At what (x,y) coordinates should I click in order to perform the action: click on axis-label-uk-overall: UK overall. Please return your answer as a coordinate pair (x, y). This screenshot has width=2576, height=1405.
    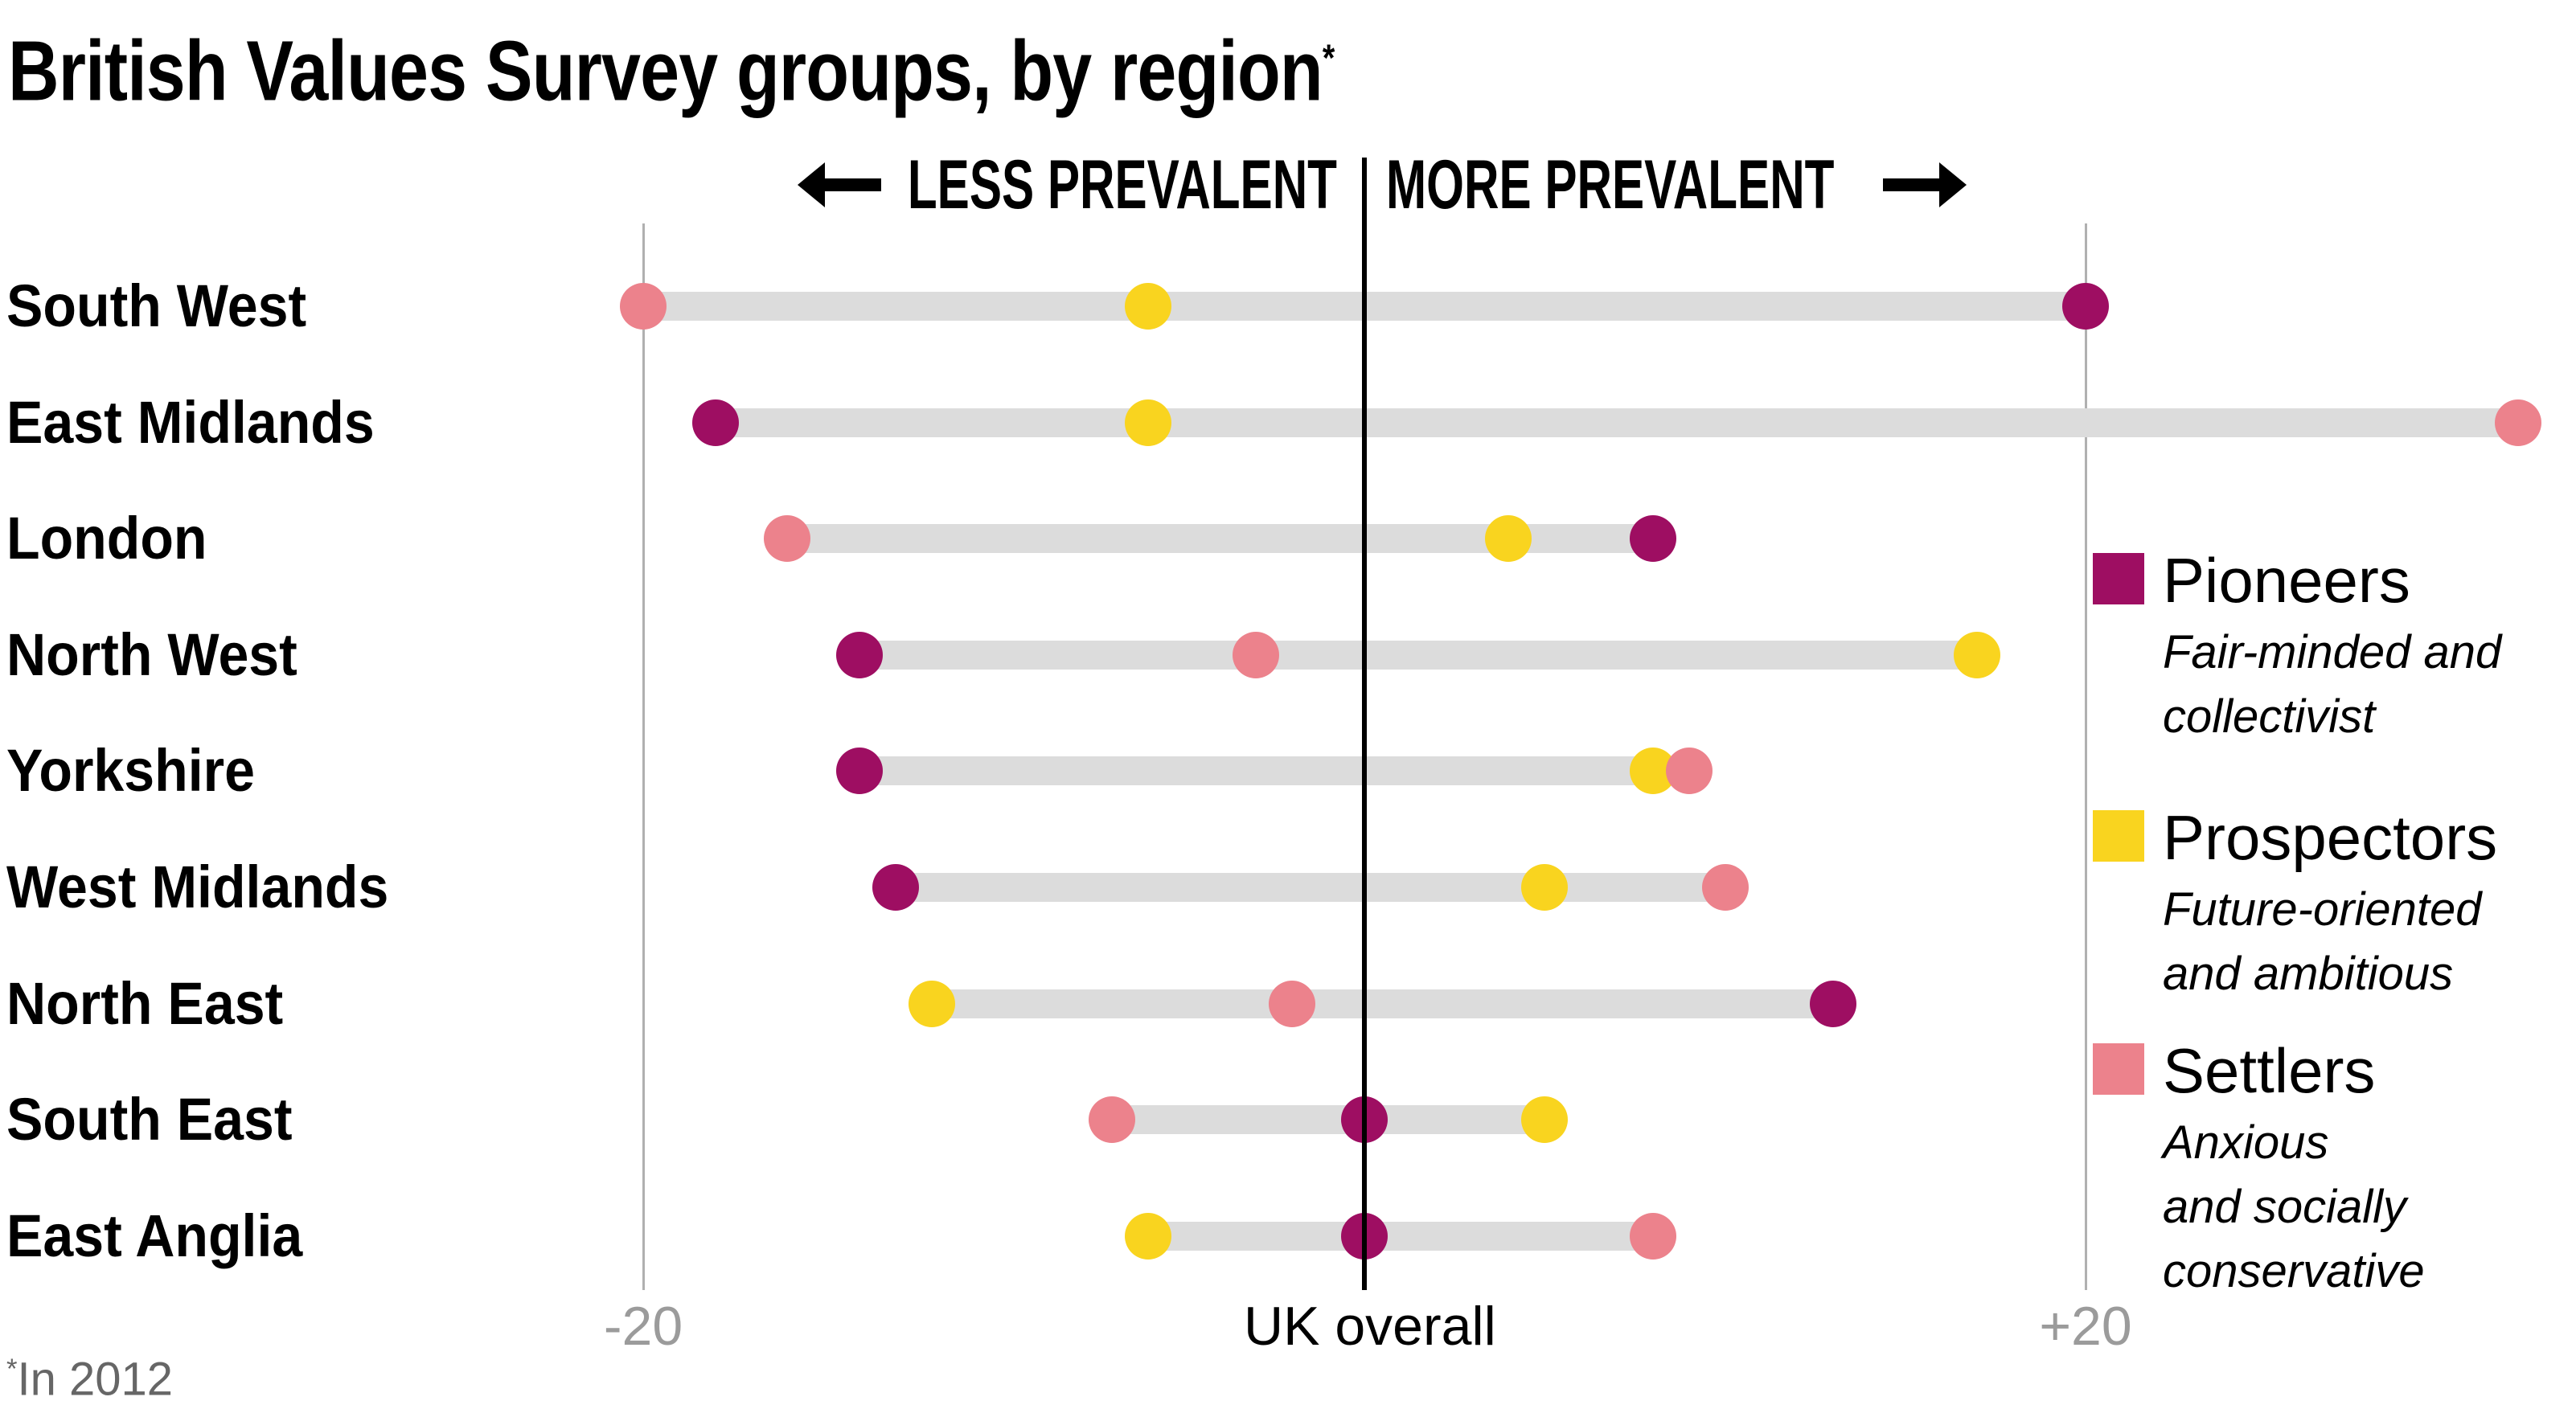
    Looking at the image, I should click on (1370, 1326).